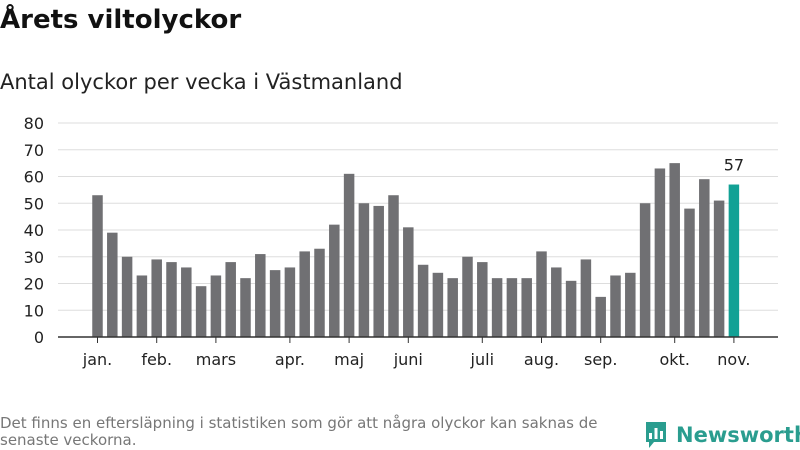 The image size is (800, 450). I want to click on y-tick-label: 70, so click(34, 150).